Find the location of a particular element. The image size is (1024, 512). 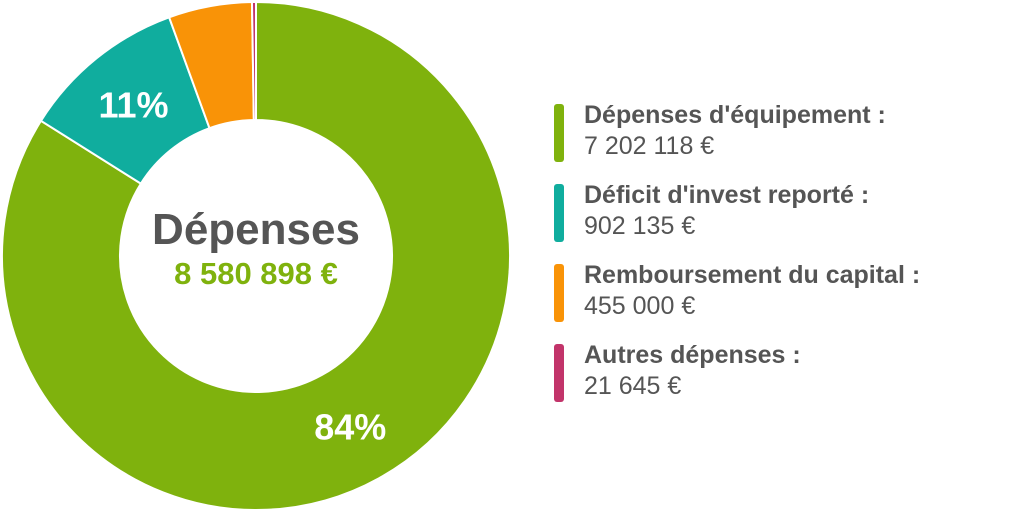

slice-percent-label: 11% is located at coordinates (133, 104).